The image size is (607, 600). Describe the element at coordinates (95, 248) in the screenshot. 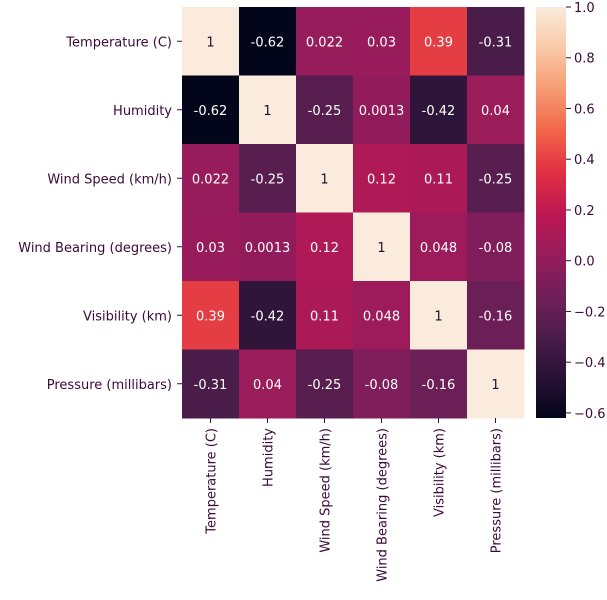

I see `y-tick-label: Wind Bearing (degrees)` at that location.